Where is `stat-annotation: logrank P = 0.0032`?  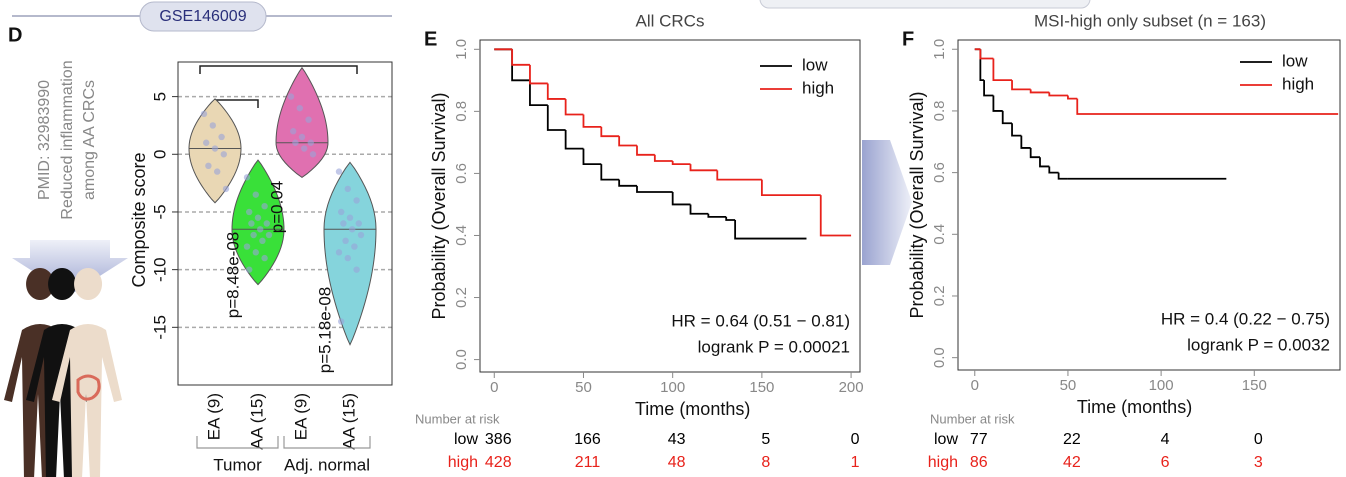 stat-annotation: logrank P = 0.0032 is located at coordinates (1258, 344).